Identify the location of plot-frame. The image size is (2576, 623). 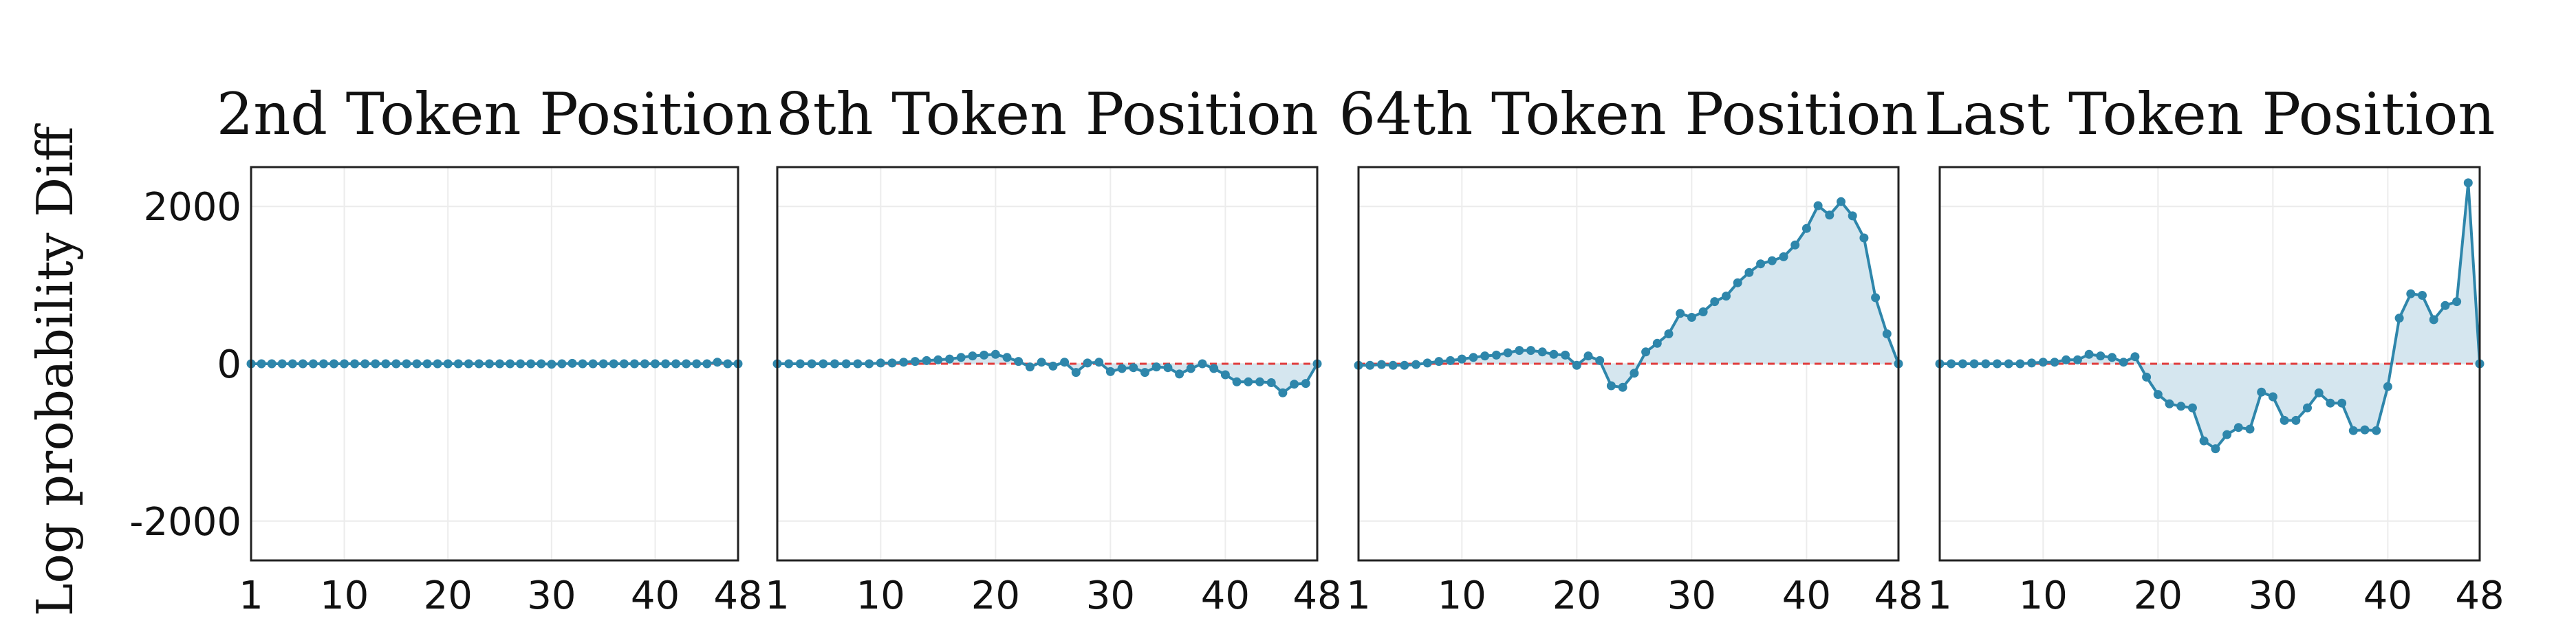
(1628, 364).